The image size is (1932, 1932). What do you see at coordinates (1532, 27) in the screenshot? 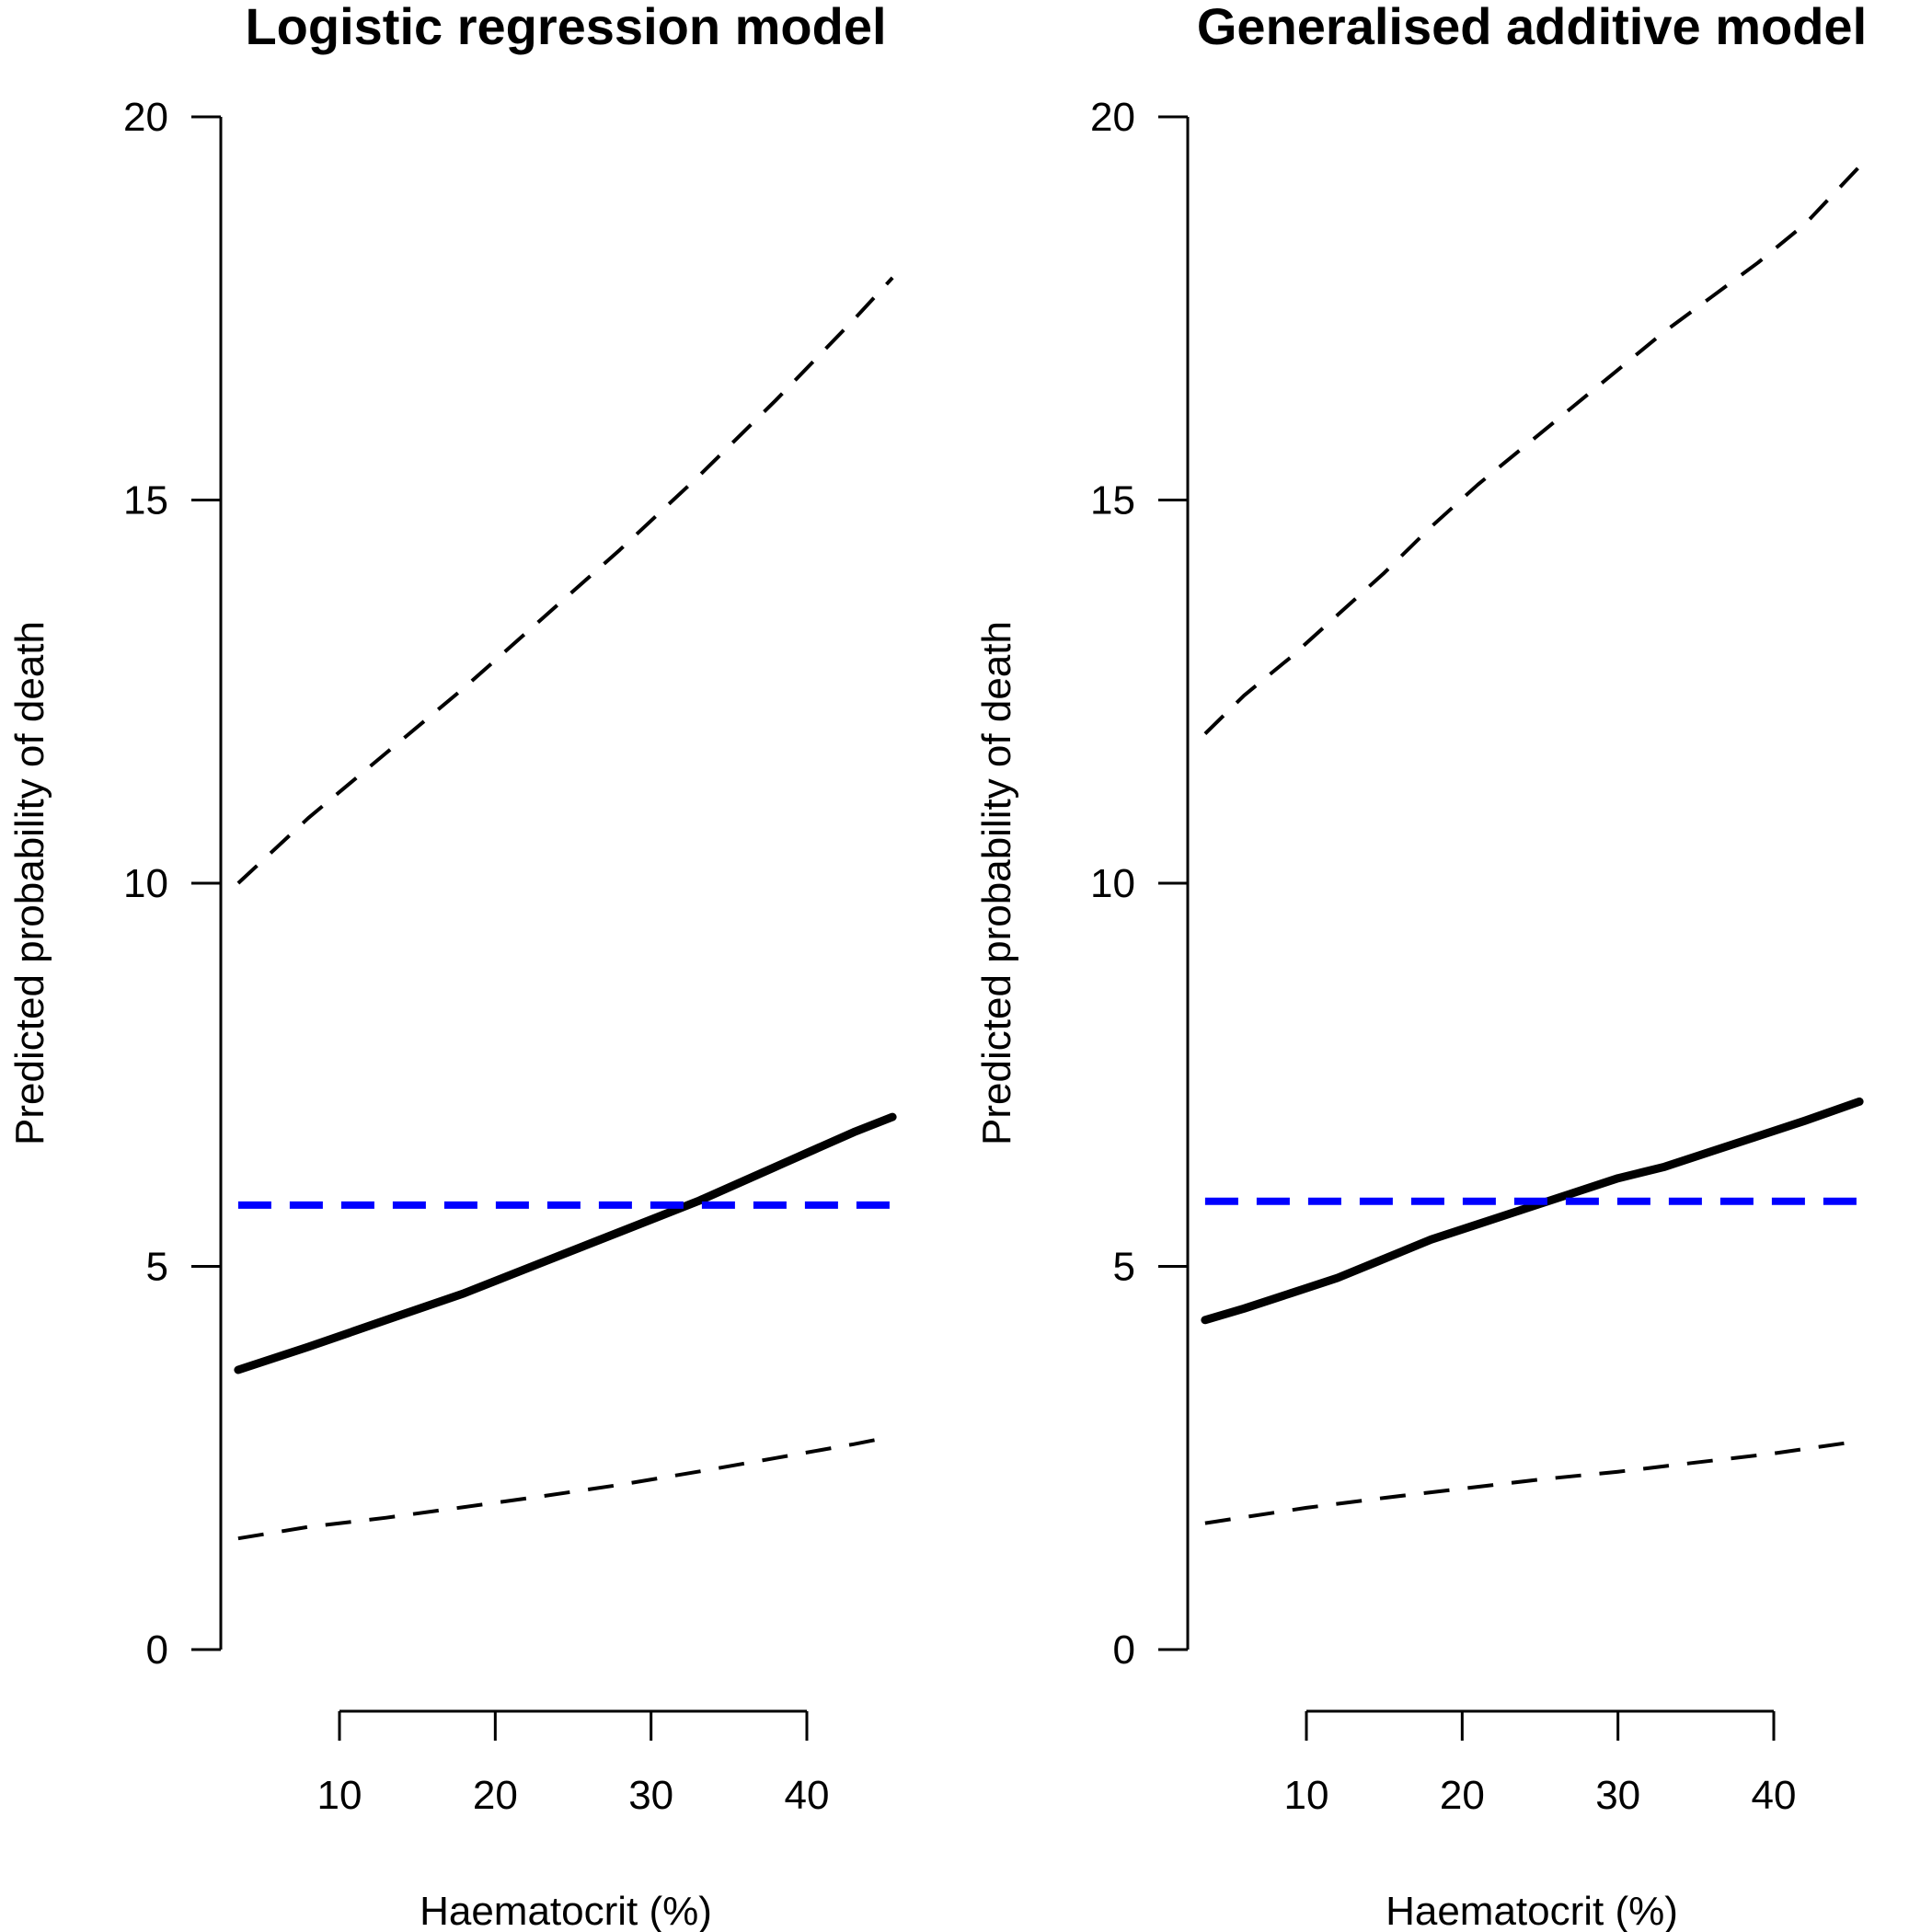
I see `chart-title: Generalised additive model` at bounding box center [1532, 27].